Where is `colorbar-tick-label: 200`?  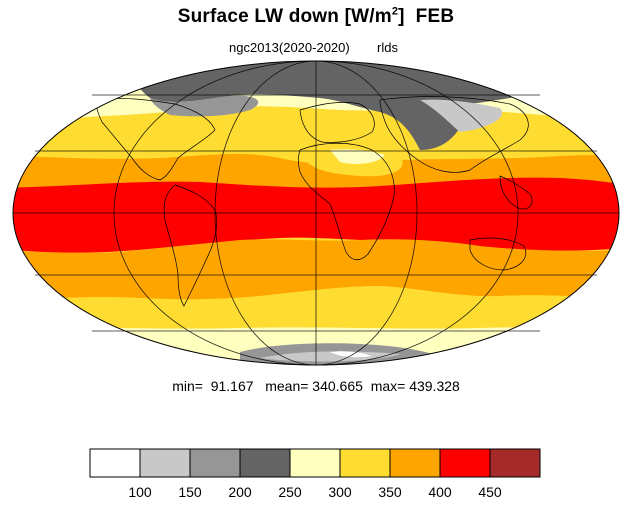
colorbar-tick-label: 200 is located at coordinates (240, 492).